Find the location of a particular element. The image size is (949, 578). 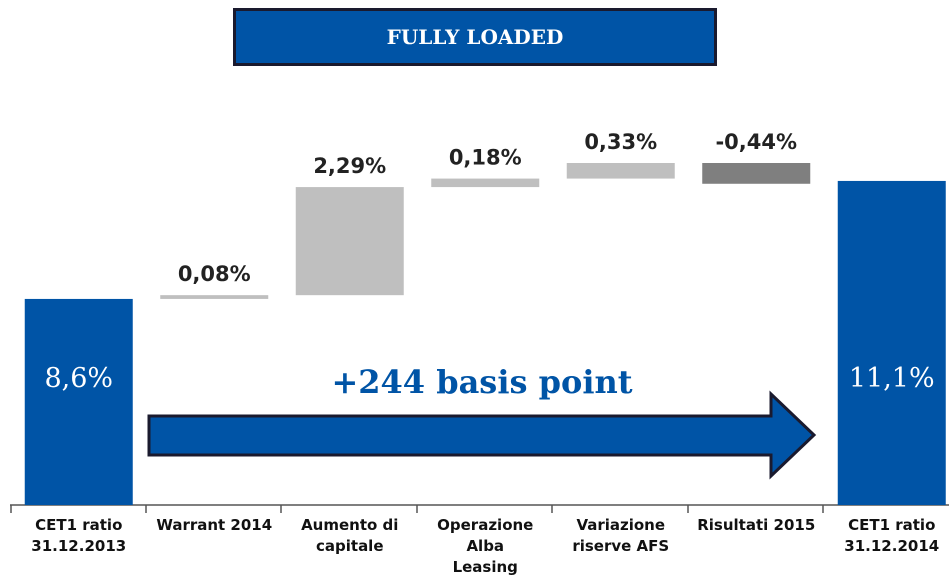

data-label: -0,44% is located at coordinates (756, 142).